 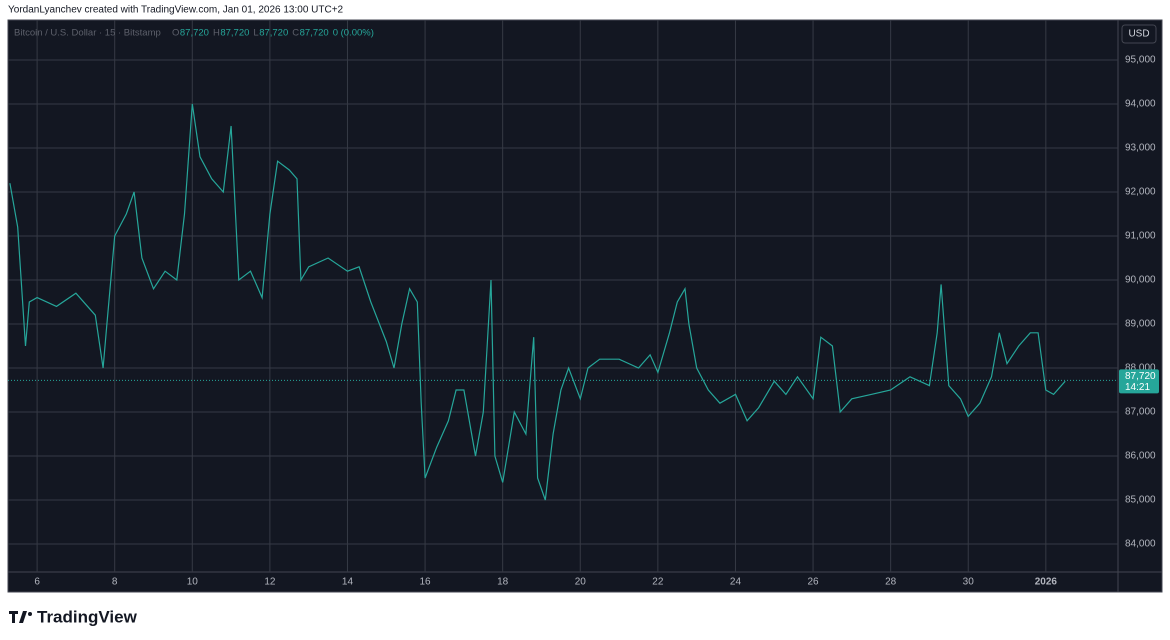 I want to click on logo: TradingView, so click(x=73, y=616).